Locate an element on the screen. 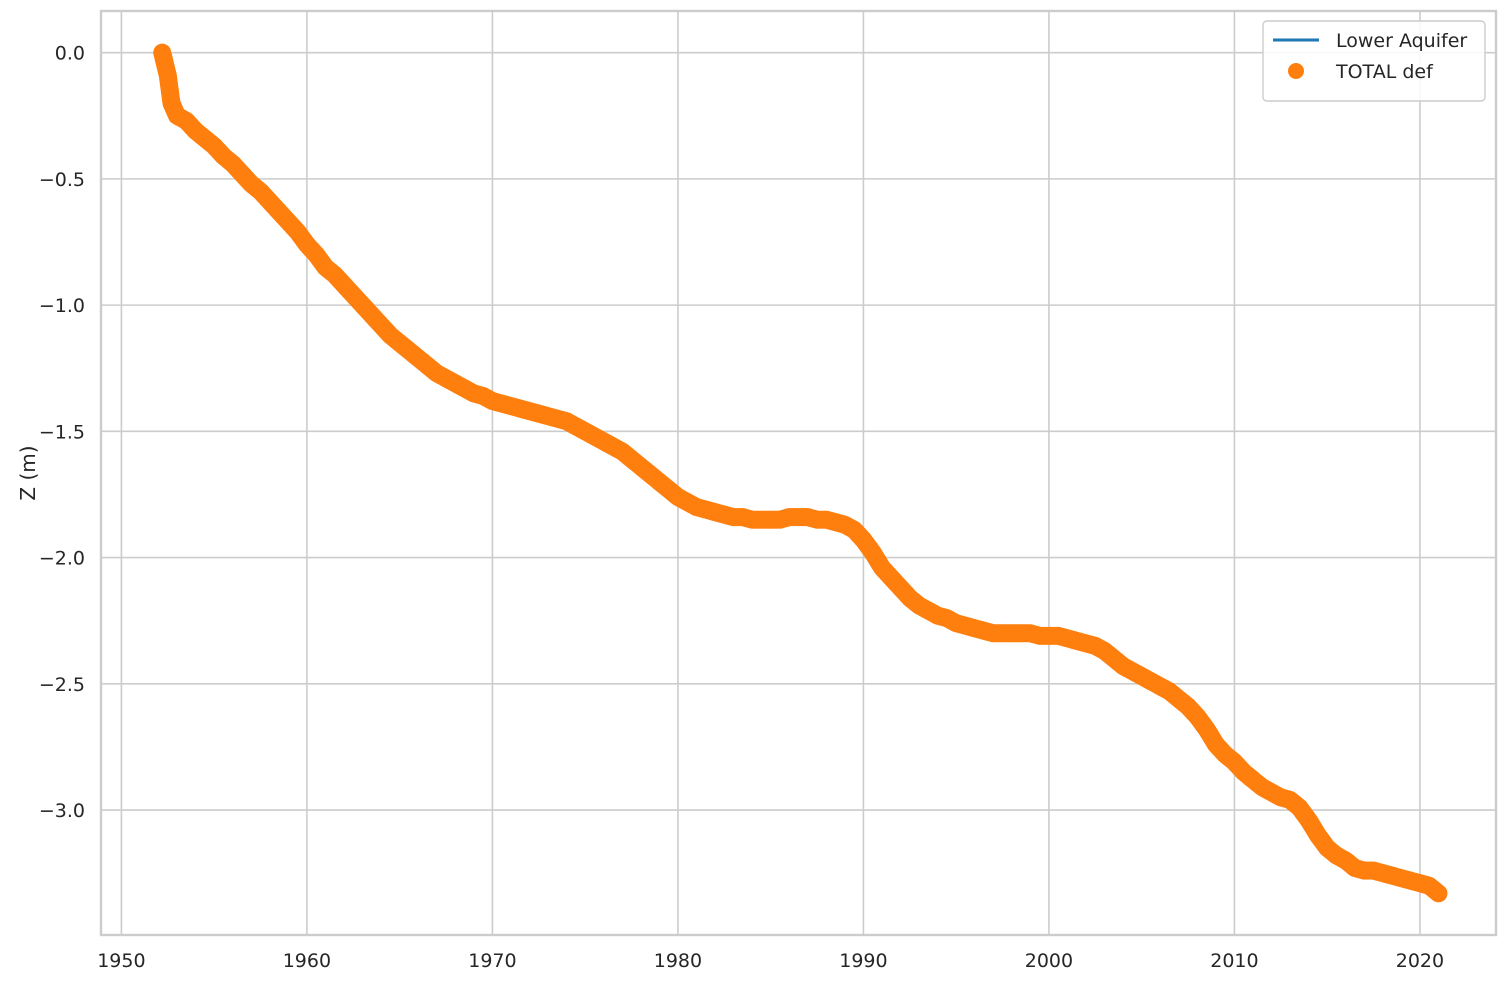 The image size is (1506, 981). y-axis-ticks: 0.0 −0.5 −1.0 −1.5 −2.0 −2.5 −3.0 is located at coordinates (62, 432).